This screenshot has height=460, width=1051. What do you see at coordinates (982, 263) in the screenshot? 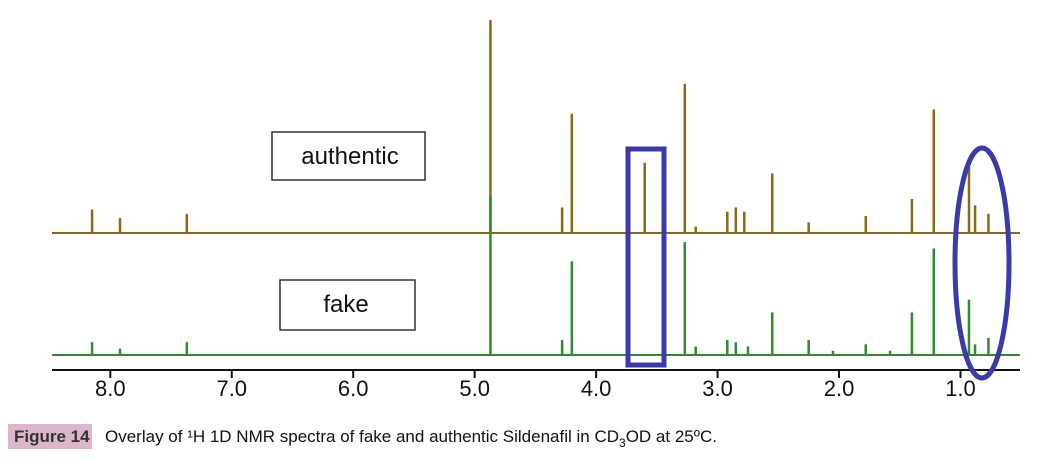
I see `highlight-ellipse` at bounding box center [982, 263].